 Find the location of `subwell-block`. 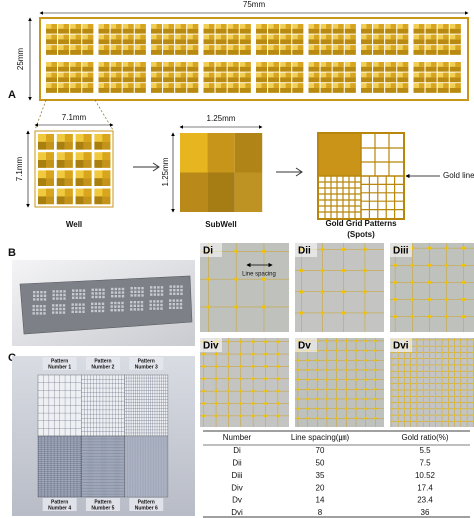

subwell-block is located at coordinates (194, 192).